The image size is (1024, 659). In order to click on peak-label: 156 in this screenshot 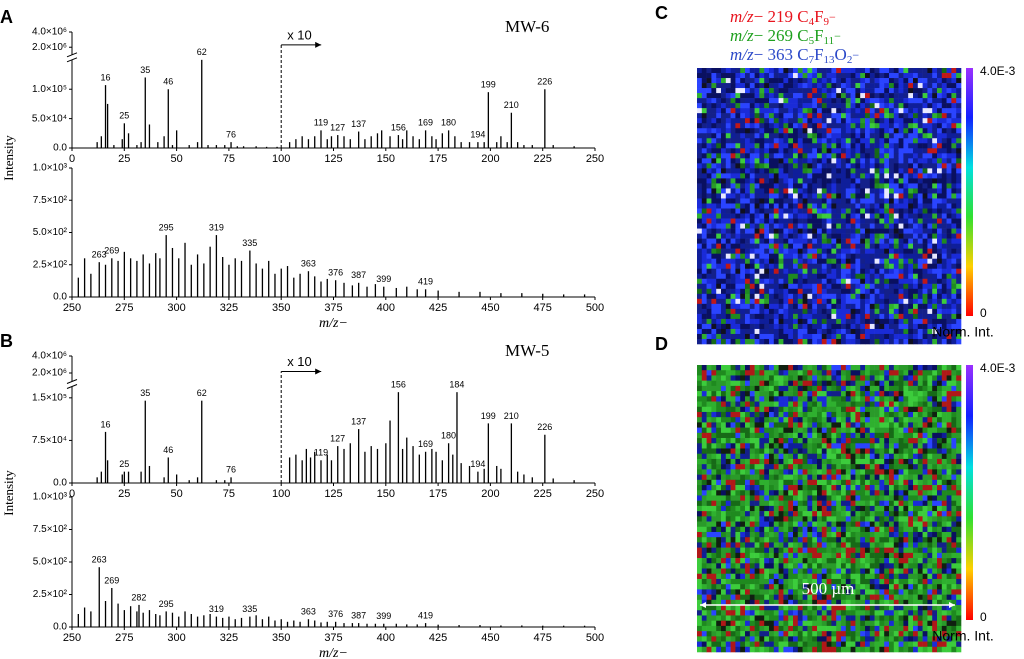, I will do `click(398, 385)`.